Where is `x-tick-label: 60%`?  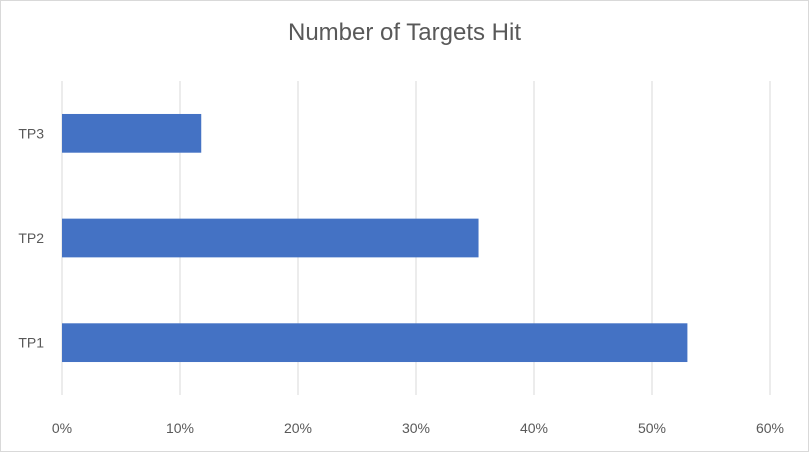 x-tick-label: 60% is located at coordinates (770, 428).